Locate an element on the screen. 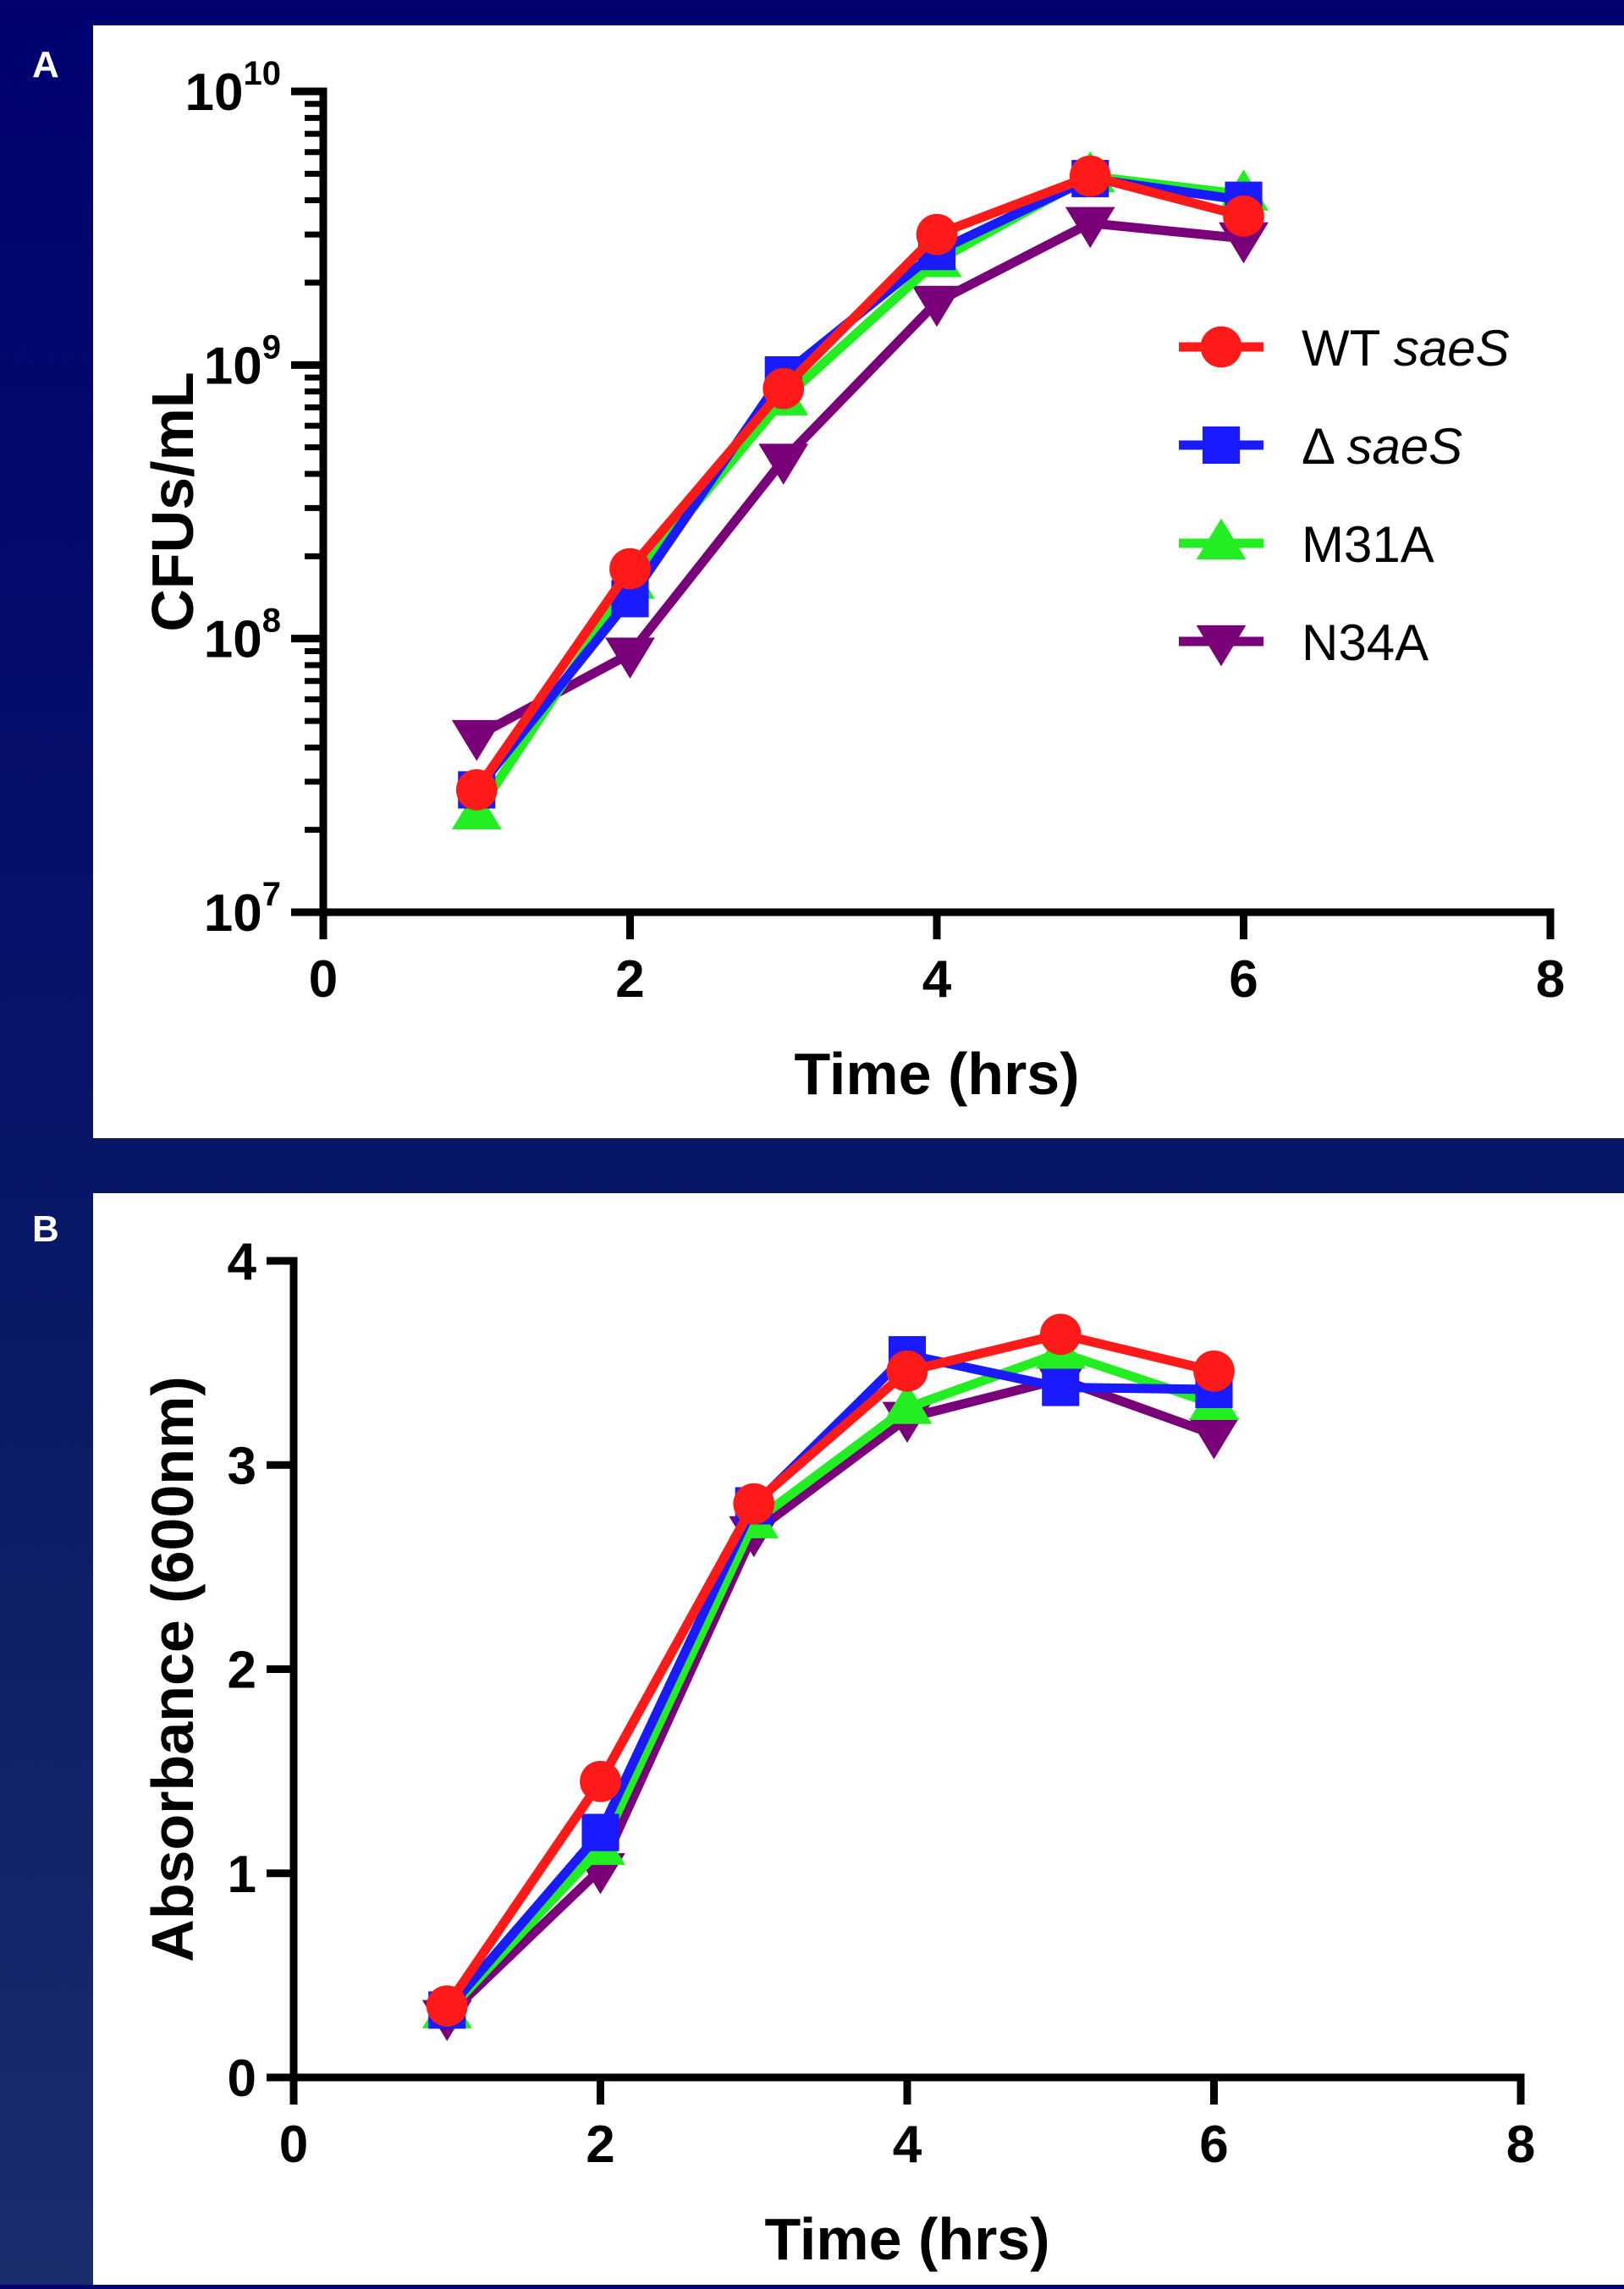  legend-label: Δ saeS is located at coordinates (1382, 446).